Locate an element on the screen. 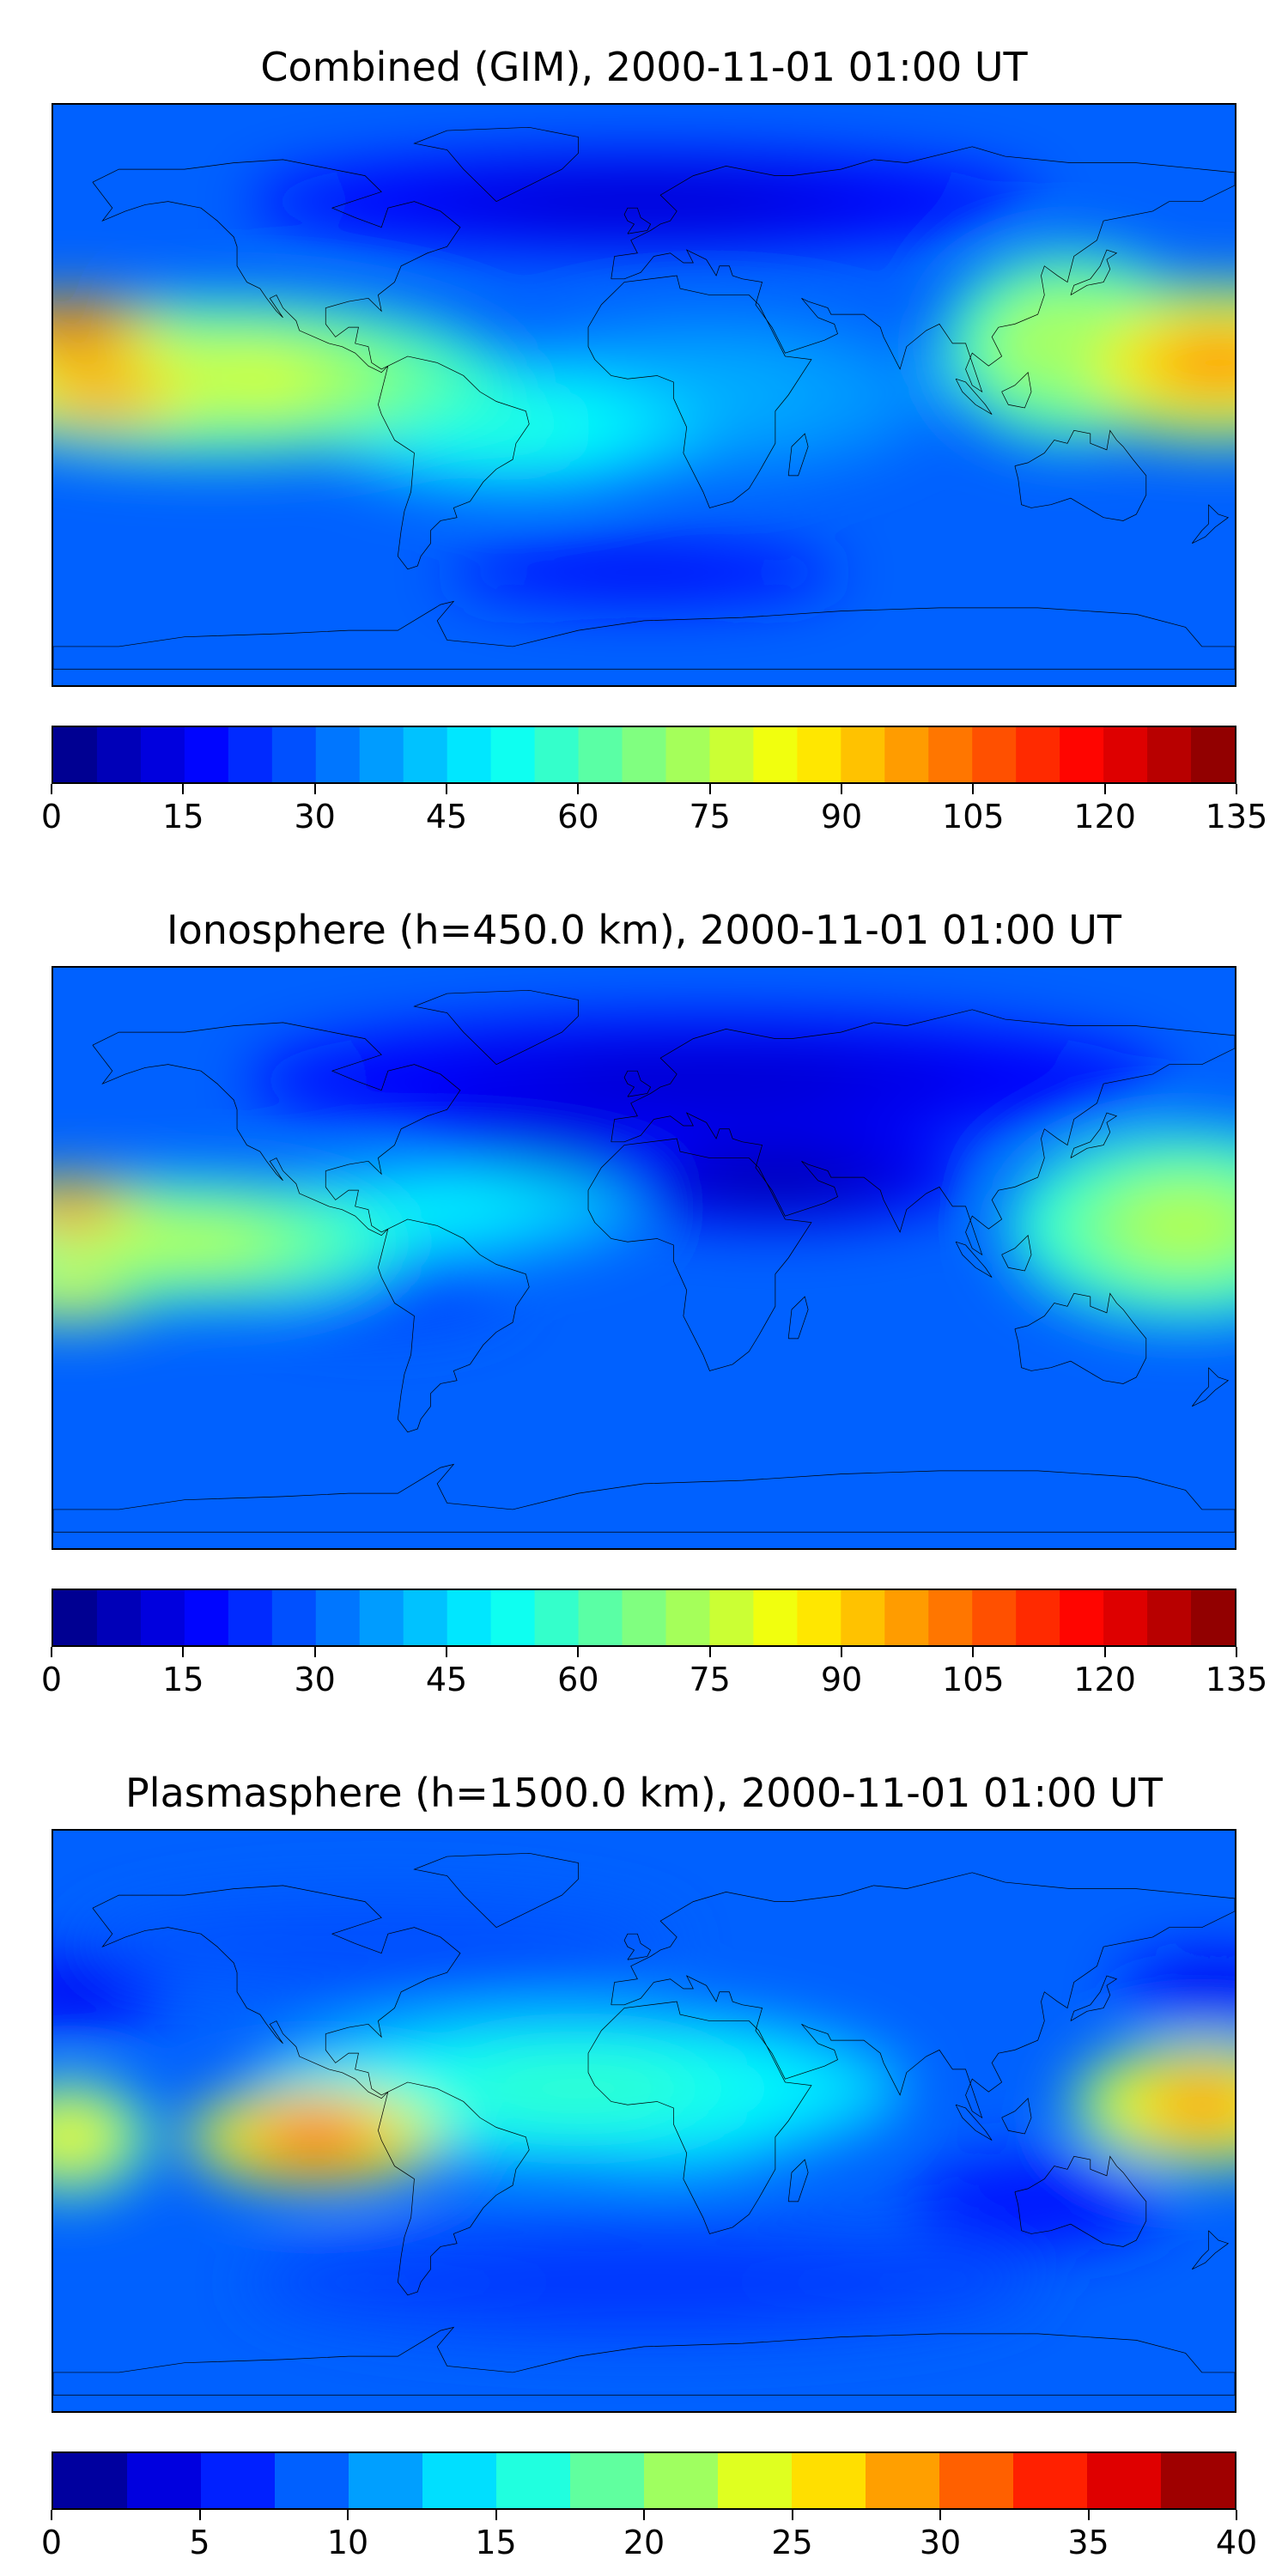  colorbar-ticks-plasmasphere: 0 5 10 15 20 25 30 35 40 is located at coordinates (649, 2536).